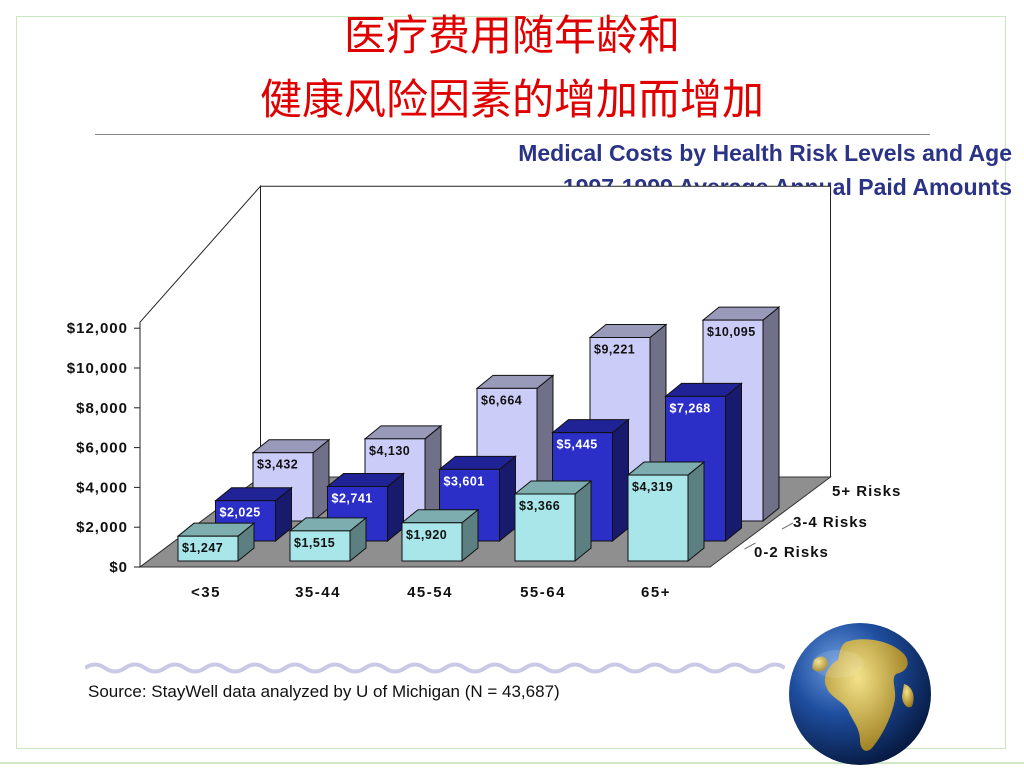 The height and width of the screenshot is (773, 1024). Describe the element at coordinates (102, 487) in the screenshot. I see `y-tick-label: $4,000` at that location.